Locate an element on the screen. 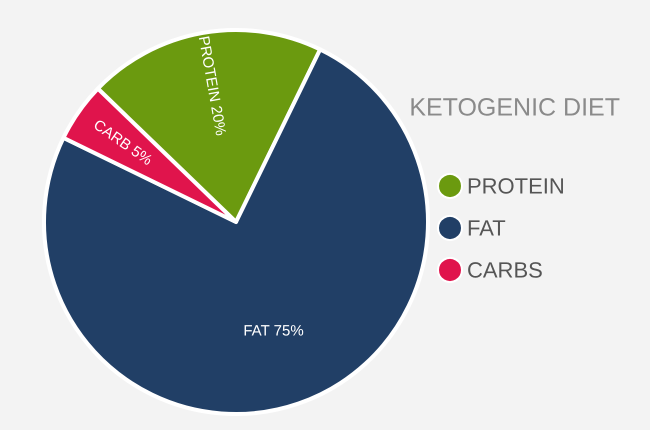 The height and width of the screenshot is (430, 650). text: KETOGENIC DIET is located at coordinates (514, 108).